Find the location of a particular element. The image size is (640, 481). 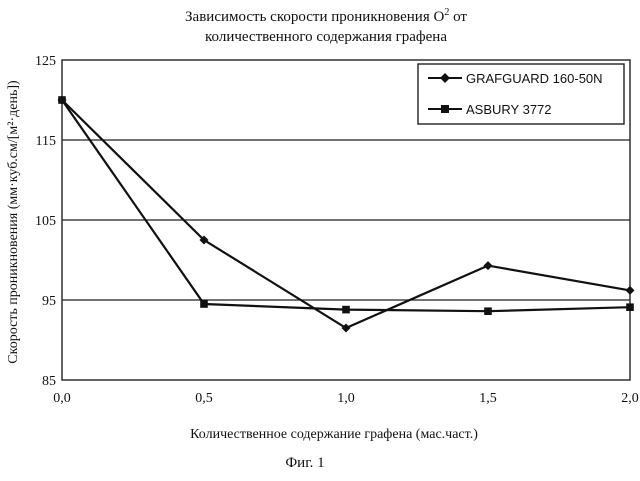

x-tick-label: 1,0 is located at coordinates (346, 398).